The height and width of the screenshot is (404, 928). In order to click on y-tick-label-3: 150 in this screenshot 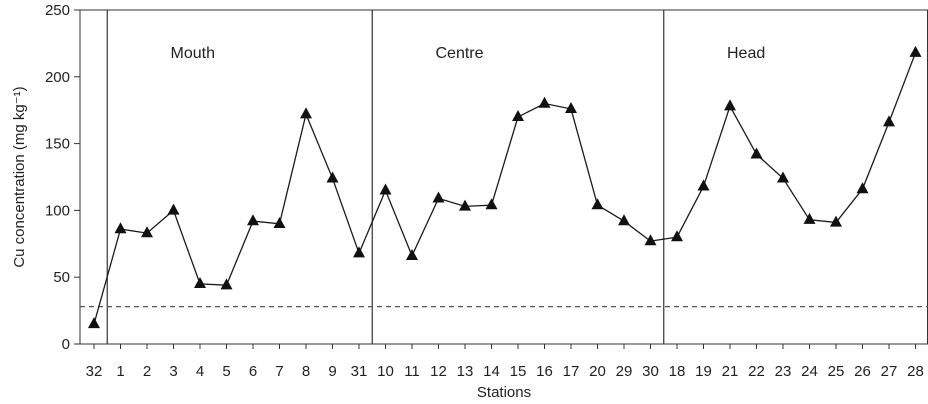, I will do `click(57, 144)`.